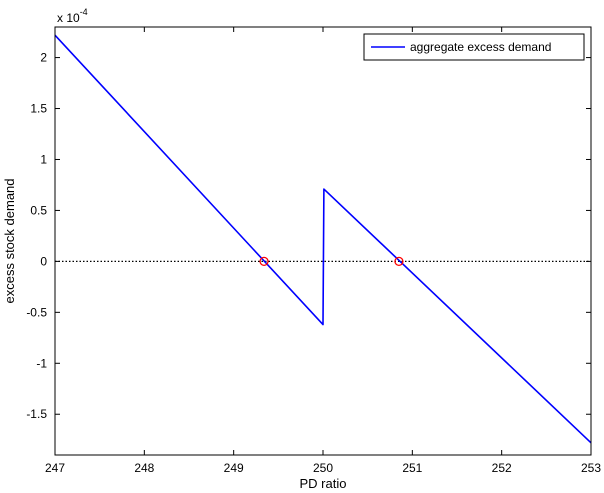  What do you see at coordinates (41, 363) in the screenshot?
I see `y-tick-label: -1` at bounding box center [41, 363].